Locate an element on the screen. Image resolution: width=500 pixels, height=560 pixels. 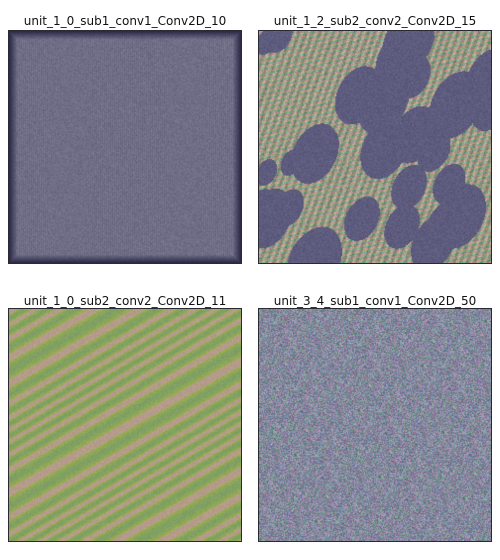
panel-title-4: unit_3_4_sub1_conv1_Conv2D_50 is located at coordinates (375, 301).